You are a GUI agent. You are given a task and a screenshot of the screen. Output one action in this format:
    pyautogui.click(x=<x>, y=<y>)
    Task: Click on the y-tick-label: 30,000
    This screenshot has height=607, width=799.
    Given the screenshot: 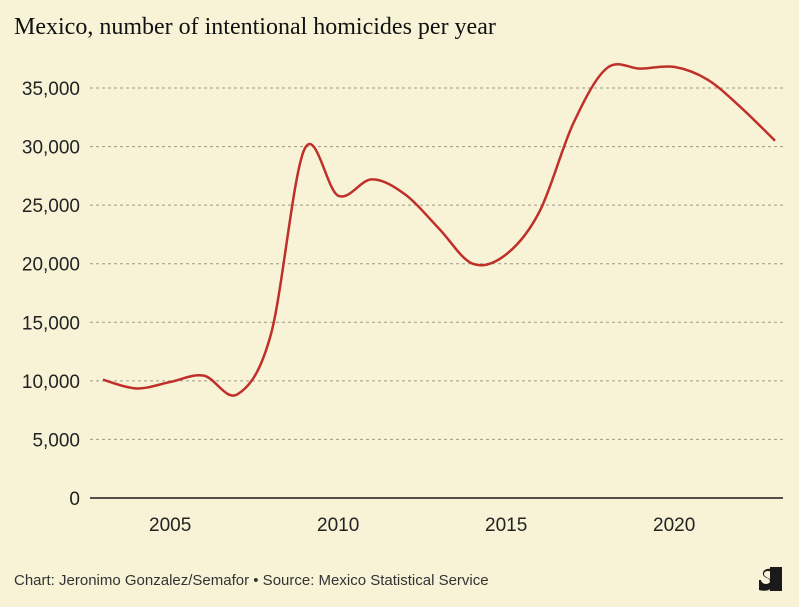 What is the action you would take?
    pyautogui.click(x=51, y=148)
    